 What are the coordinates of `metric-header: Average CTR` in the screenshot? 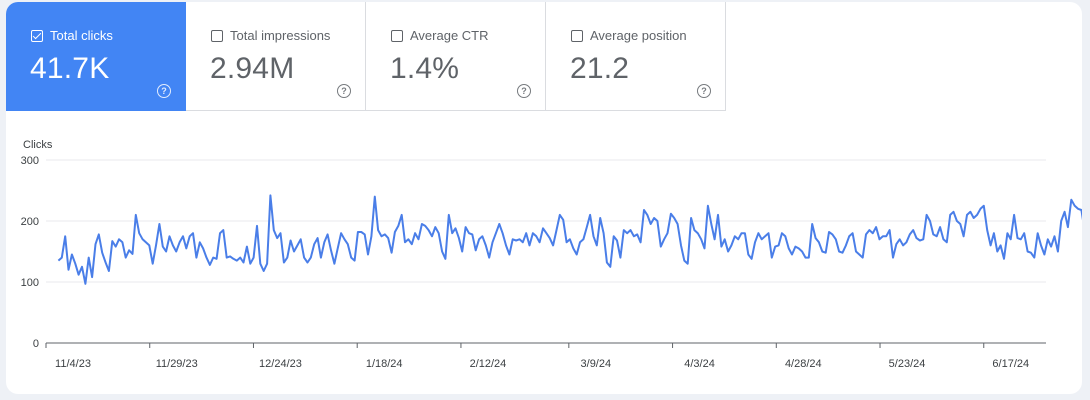 It's located at (440, 35).